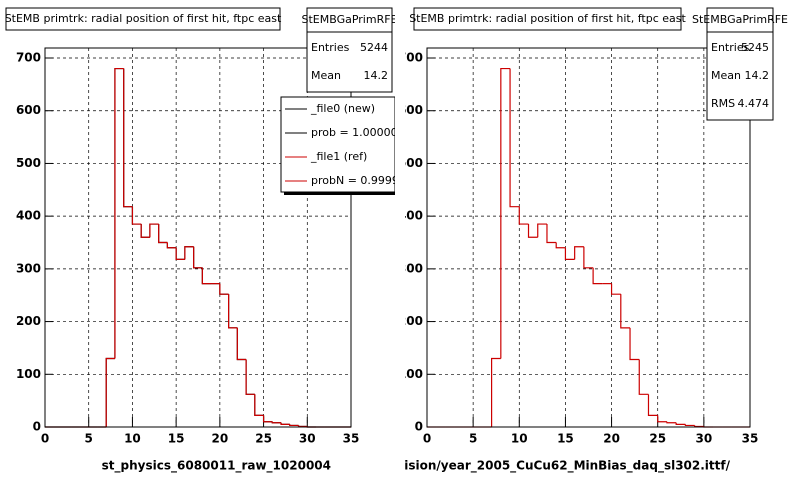 The image size is (800, 480). I want to click on stats-label: Mean, so click(326, 75).